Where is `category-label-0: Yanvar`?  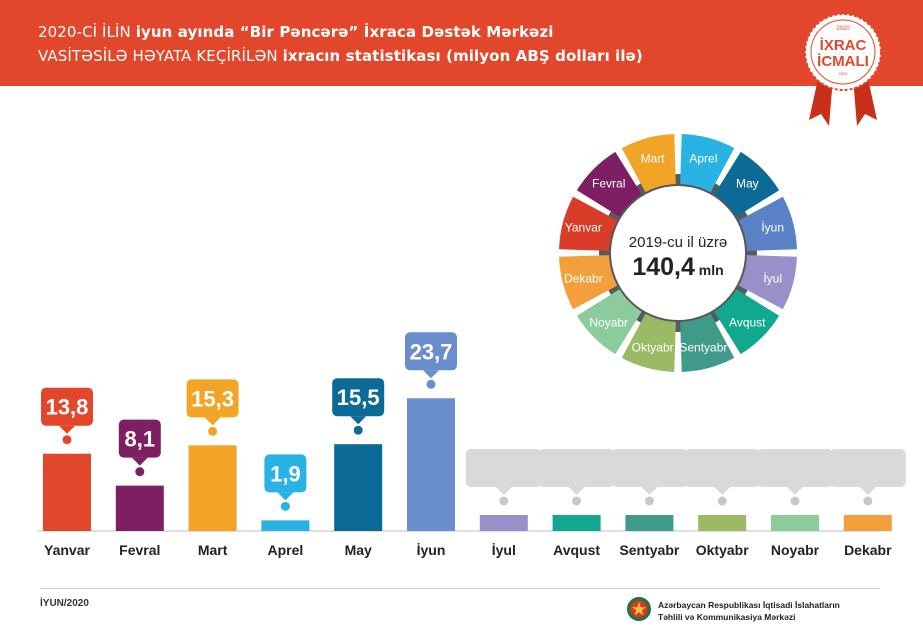 category-label-0: Yanvar is located at coordinates (67, 550).